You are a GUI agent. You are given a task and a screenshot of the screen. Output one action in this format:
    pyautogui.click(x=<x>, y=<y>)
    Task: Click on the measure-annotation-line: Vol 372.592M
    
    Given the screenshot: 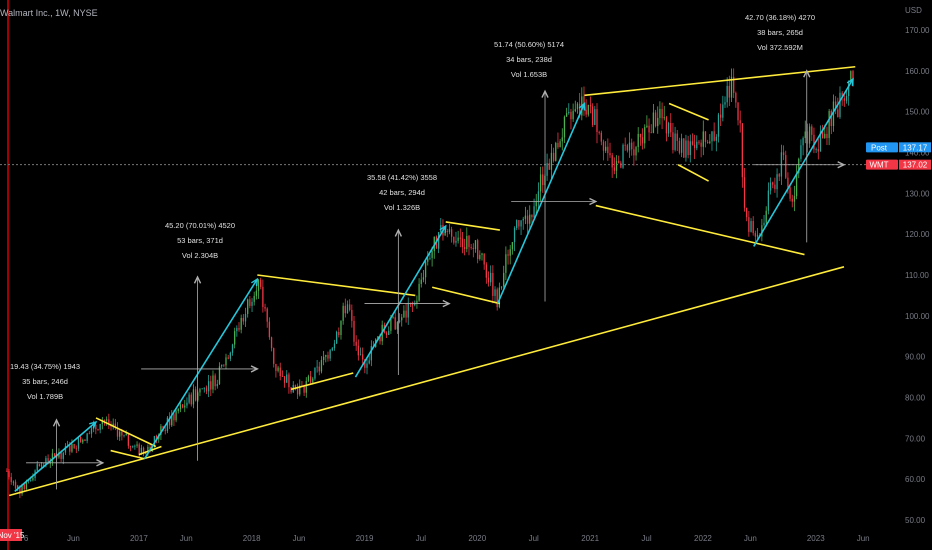 What is the action you would take?
    pyautogui.click(x=780, y=47)
    